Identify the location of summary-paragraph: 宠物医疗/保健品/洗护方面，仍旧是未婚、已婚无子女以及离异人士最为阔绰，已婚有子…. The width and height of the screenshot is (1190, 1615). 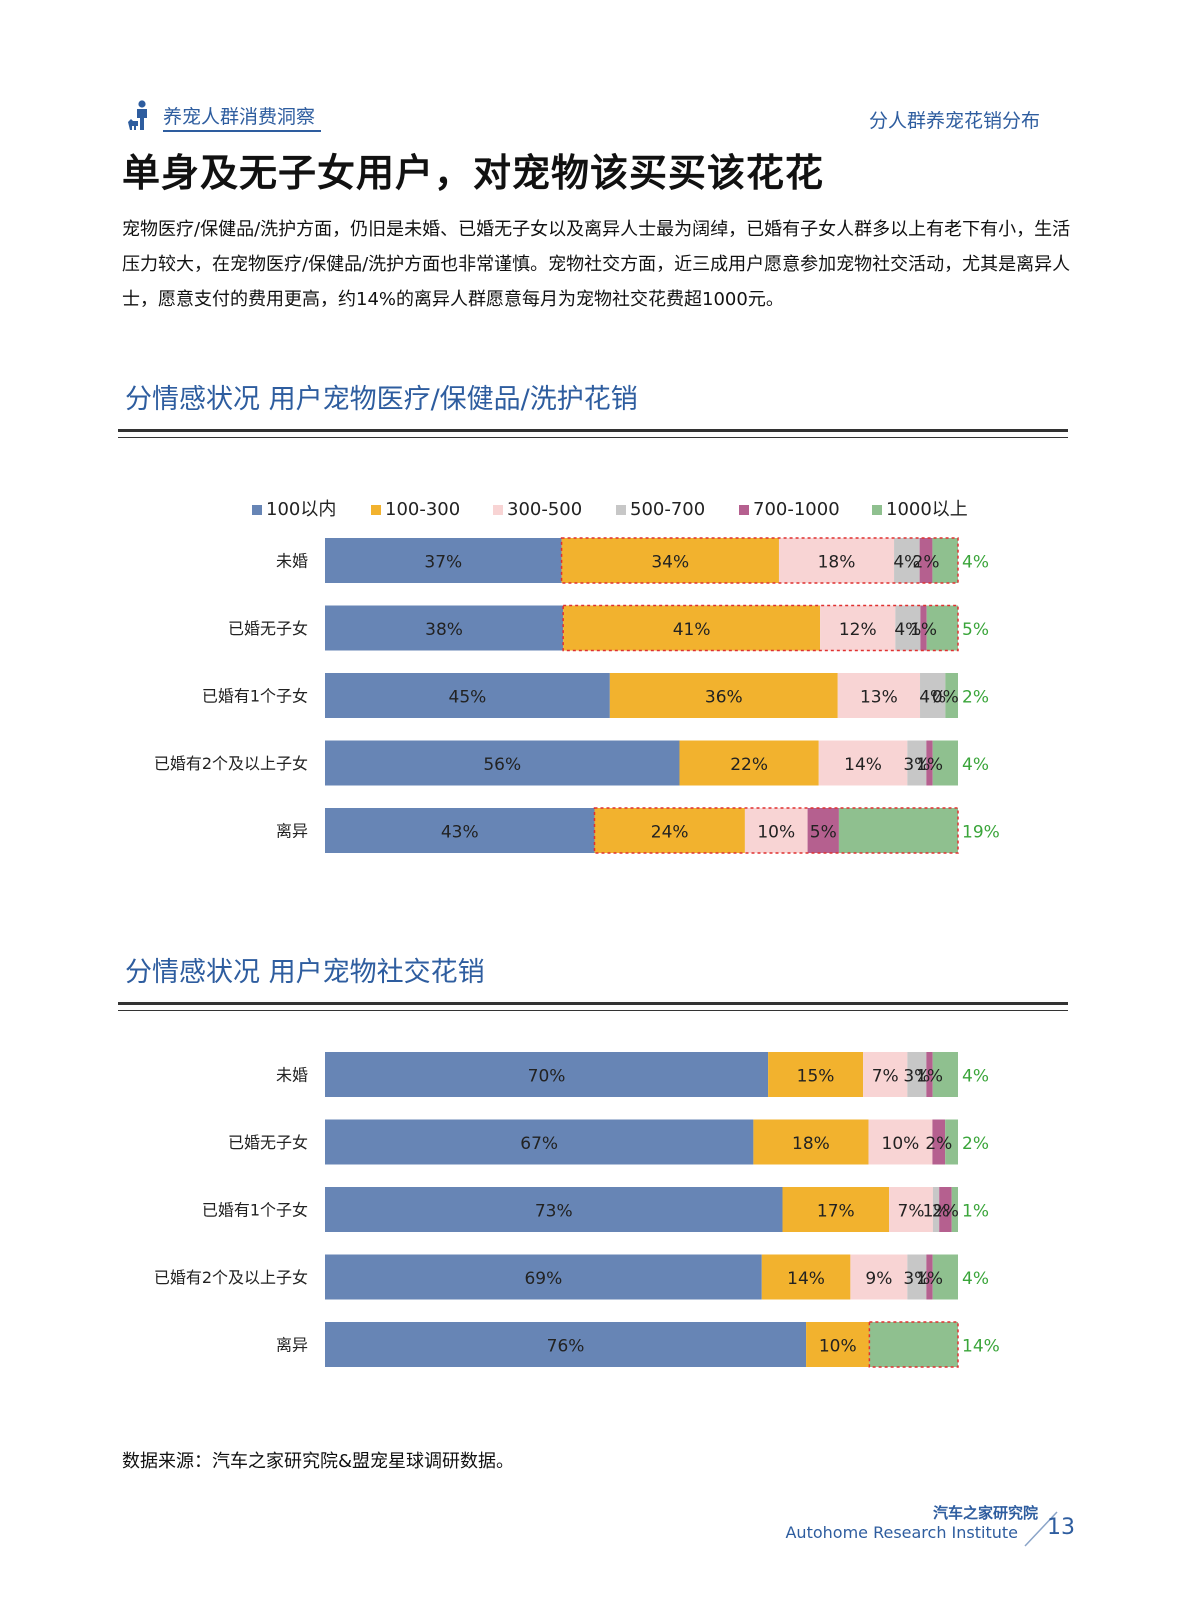
(596, 264).